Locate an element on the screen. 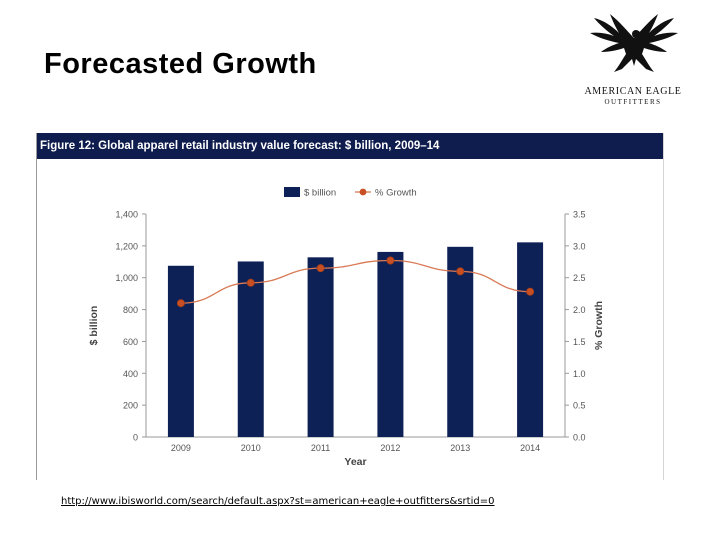 The height and width of the screenshot is (540, 720). growth-point-2011 is located at coordinates (320, 268).